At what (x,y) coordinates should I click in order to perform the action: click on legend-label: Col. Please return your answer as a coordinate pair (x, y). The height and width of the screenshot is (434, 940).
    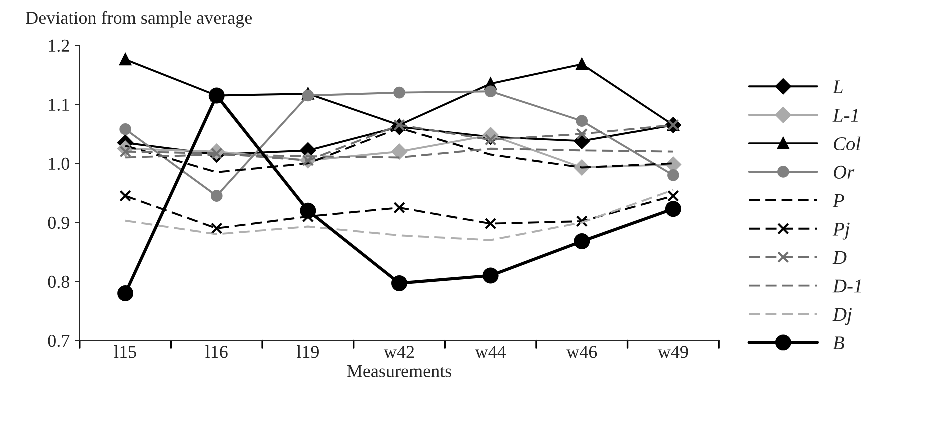
    Looking at the image, I should click on (847, 143).